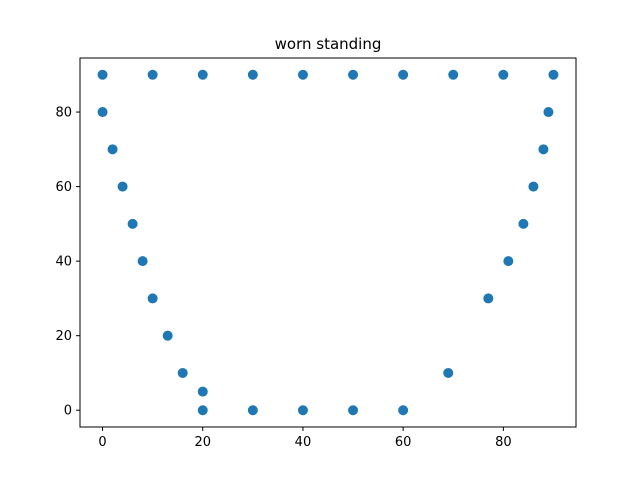  Describe the element at coordinates (328, 44) in the screenshot. I see `chart-title: worn standing` at that location.